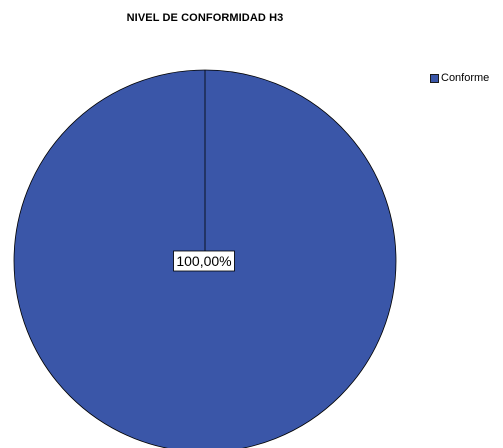 This screenshot has width=503, height=448. I want to click on legend-swatch, so click(434, 78).